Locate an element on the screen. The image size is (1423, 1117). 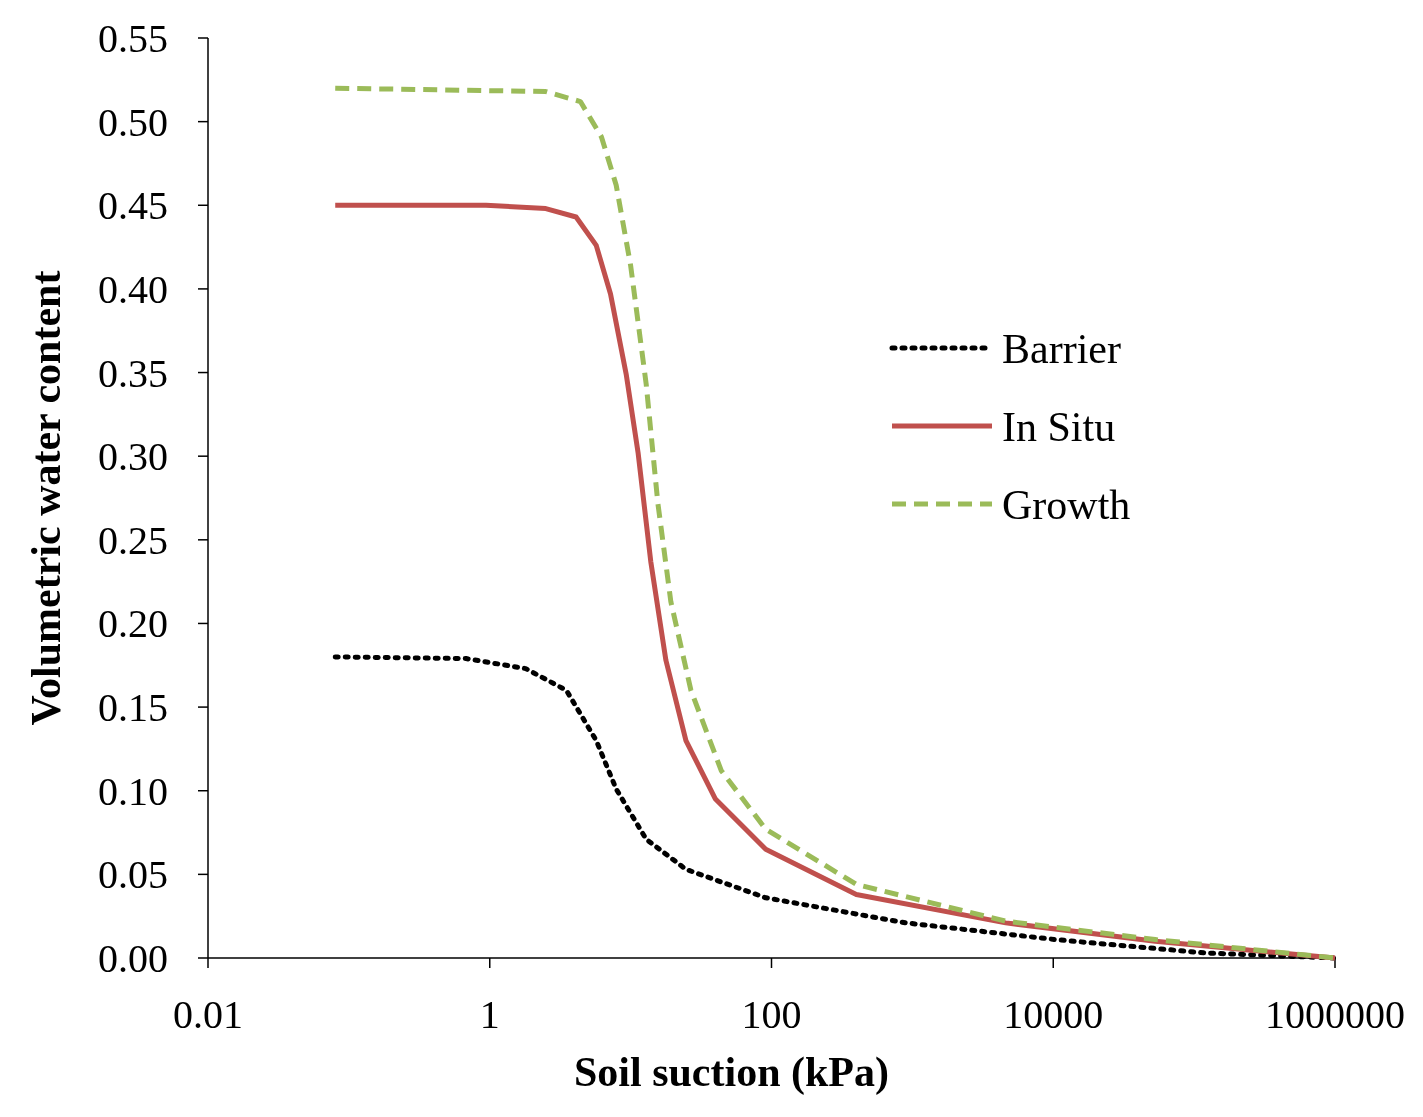
y-tick-label: 0.05 is located at coordinates (133, 875).